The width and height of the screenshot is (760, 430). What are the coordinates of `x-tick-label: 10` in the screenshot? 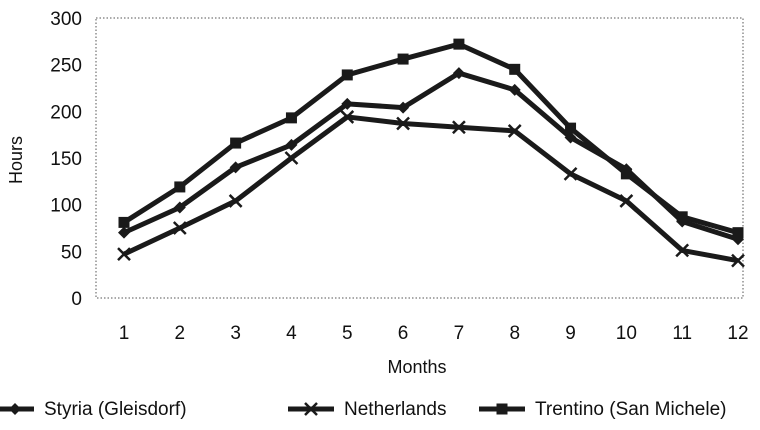 It's located at (626, 333).